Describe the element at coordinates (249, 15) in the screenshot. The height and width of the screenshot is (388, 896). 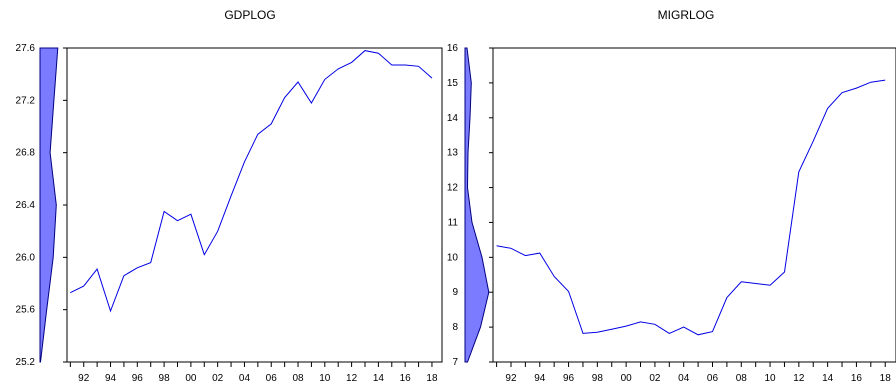
I see `gdplog-title: GDPLOG` at that location.